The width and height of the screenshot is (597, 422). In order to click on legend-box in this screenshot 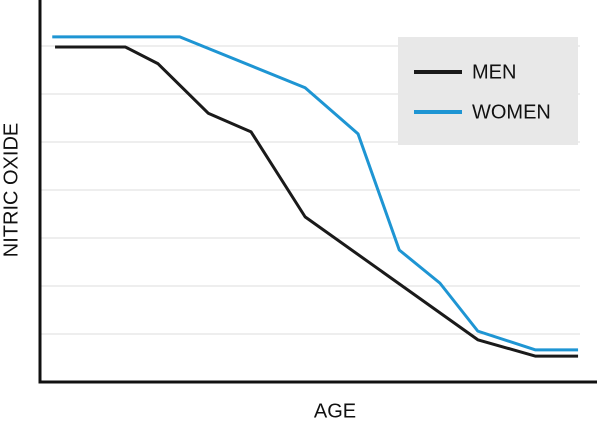, I will do `click(488, 91)`.